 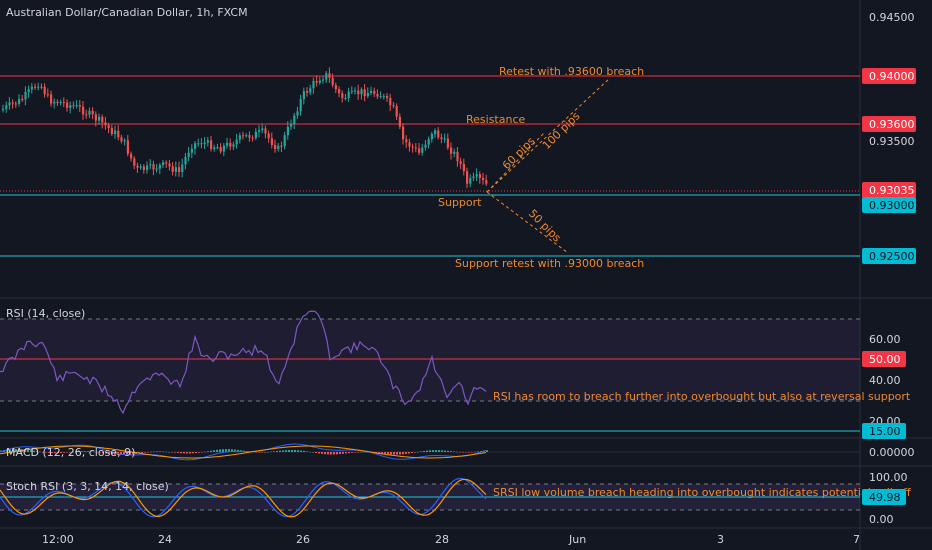 What do you see at coordinates (885, 380) in the screenshot?
I see `rsi-tick: 40.00` at bounding box center [885, 380].